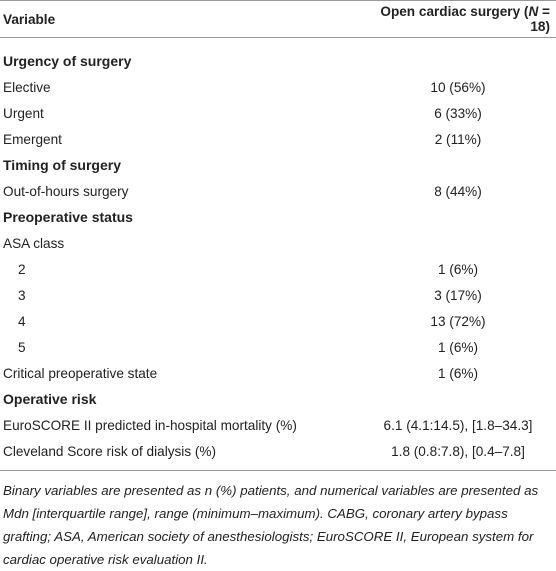  What do you see at coordinates (22, 347) in the screenshot?
I see `row-label: 5` at bounding box center [22, 347].